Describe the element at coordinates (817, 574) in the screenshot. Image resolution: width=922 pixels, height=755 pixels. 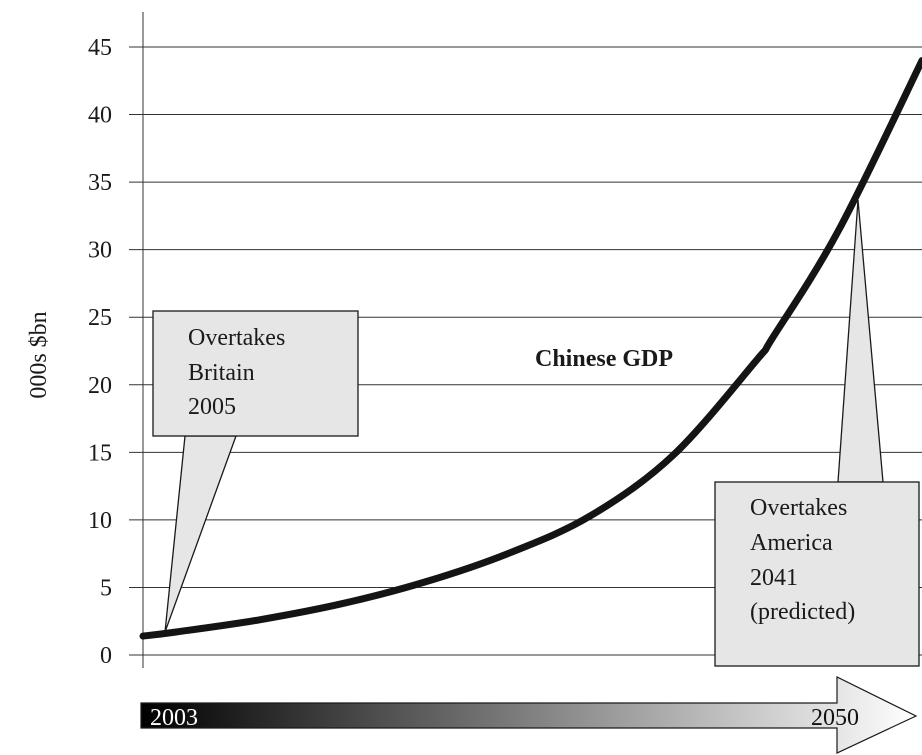
I see `callout-america-box` at that location.